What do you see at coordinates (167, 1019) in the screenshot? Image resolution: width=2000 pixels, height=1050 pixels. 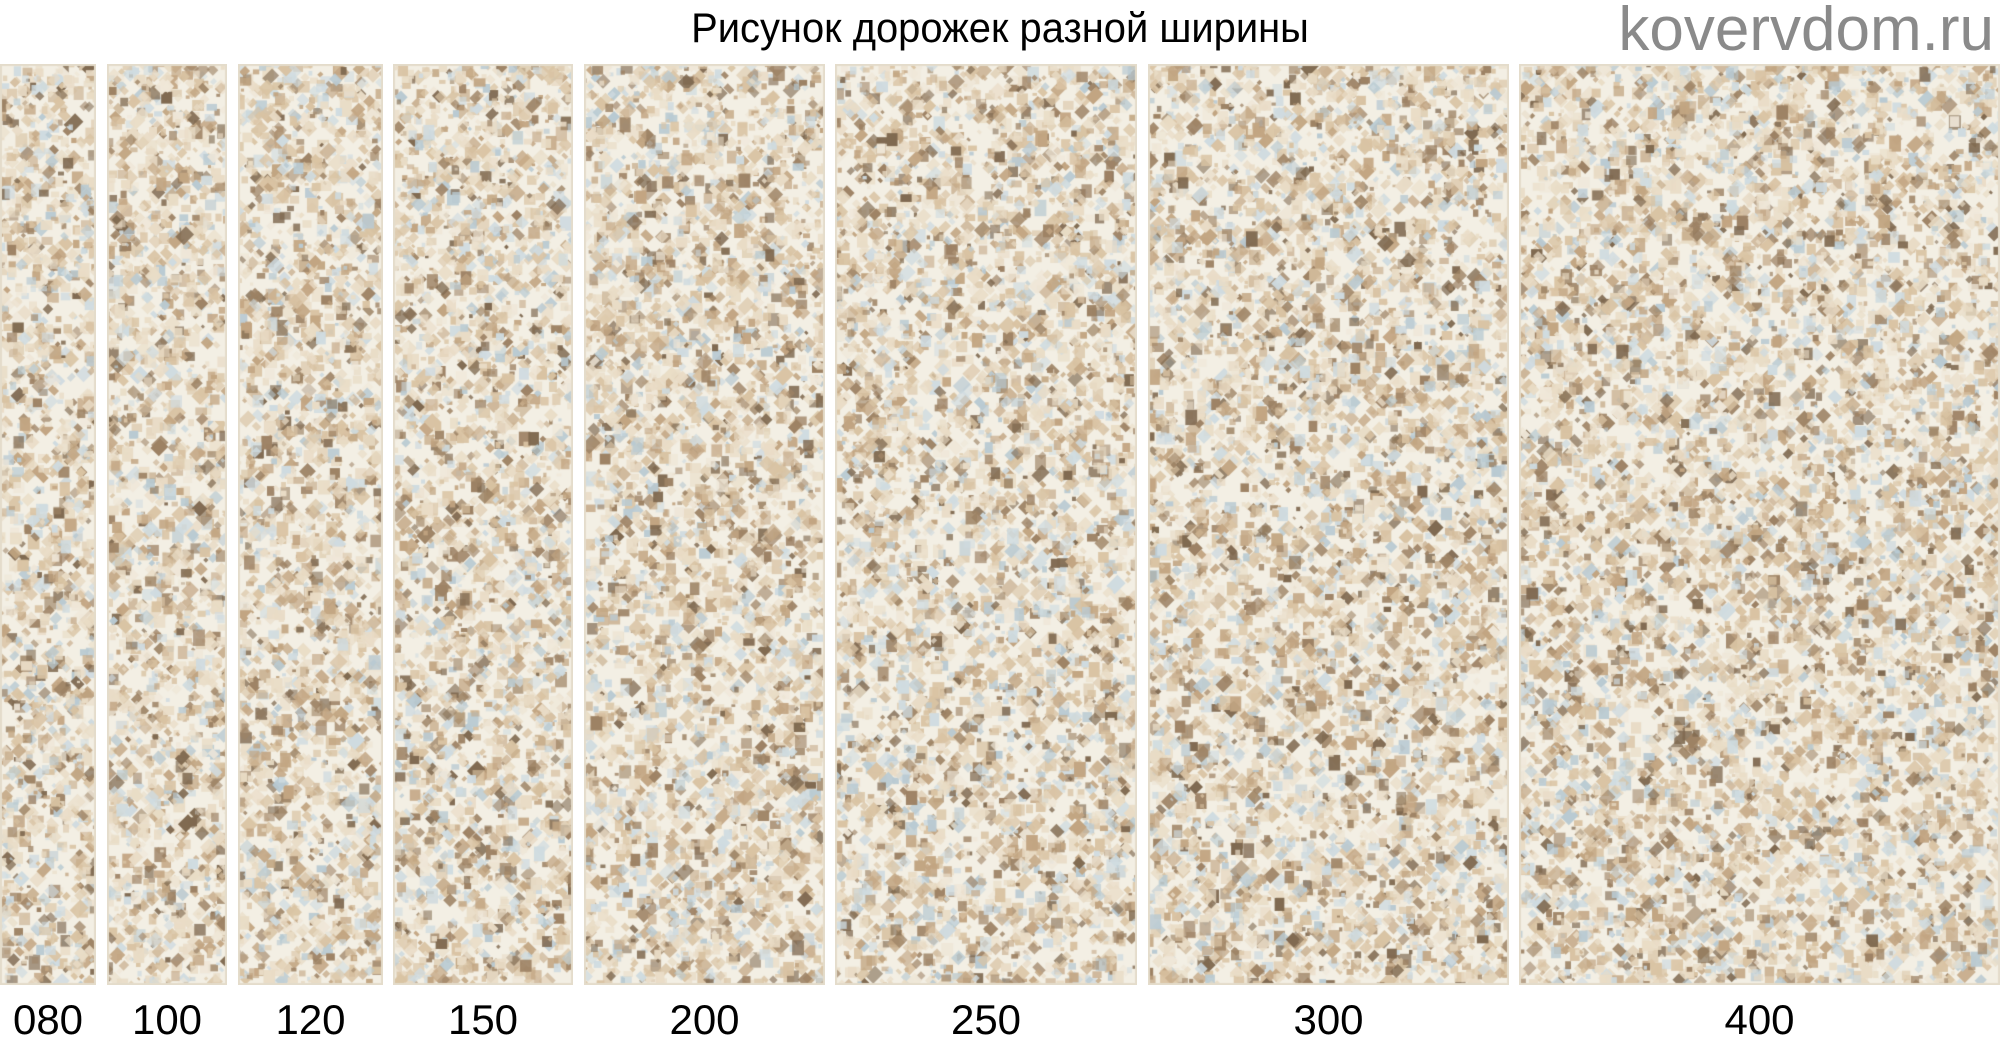 I see `width-label-100: 100` at bounding box center [167, 1019].